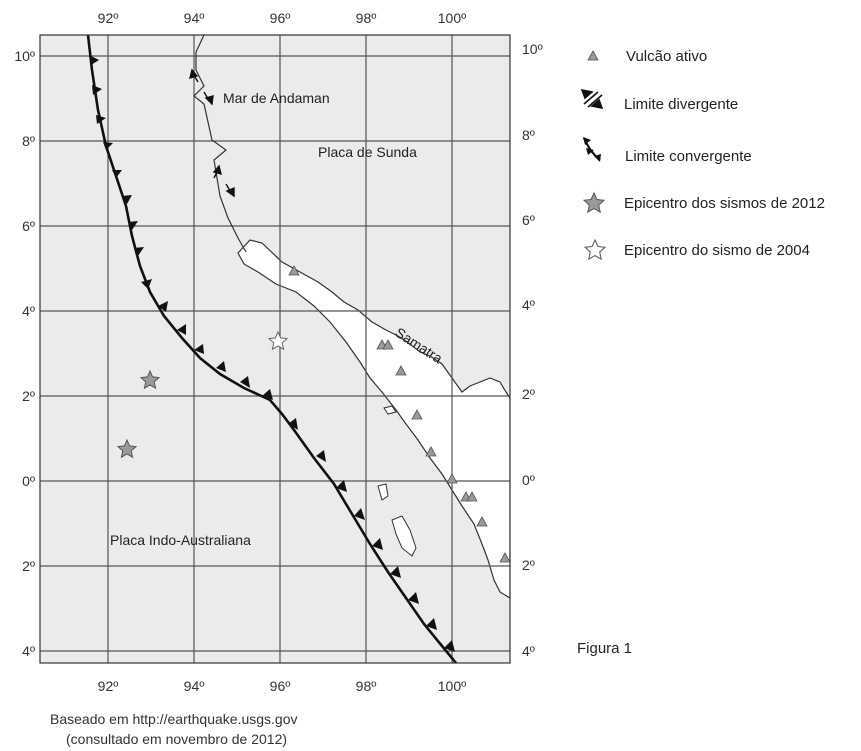 This screenshot has height=751, width=861. I want to click on divergent-arrows, so click(212, 133).